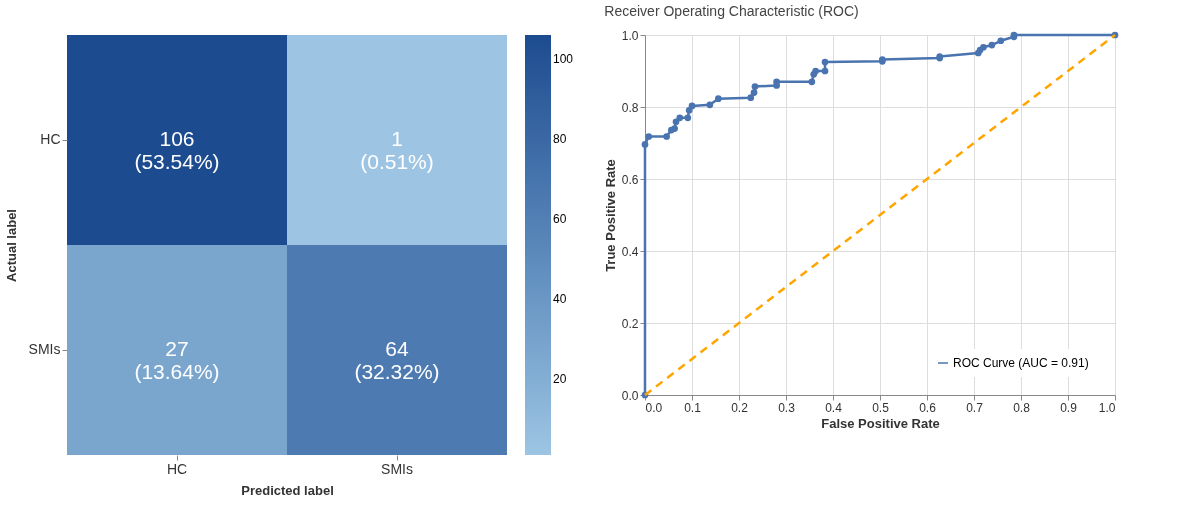 This screenshot has width=1189, height=508. What do you see at coordinates (630, 179) in the screenshot?
I see `y-tick-label: 0.6` at bounding box center [630, 179].